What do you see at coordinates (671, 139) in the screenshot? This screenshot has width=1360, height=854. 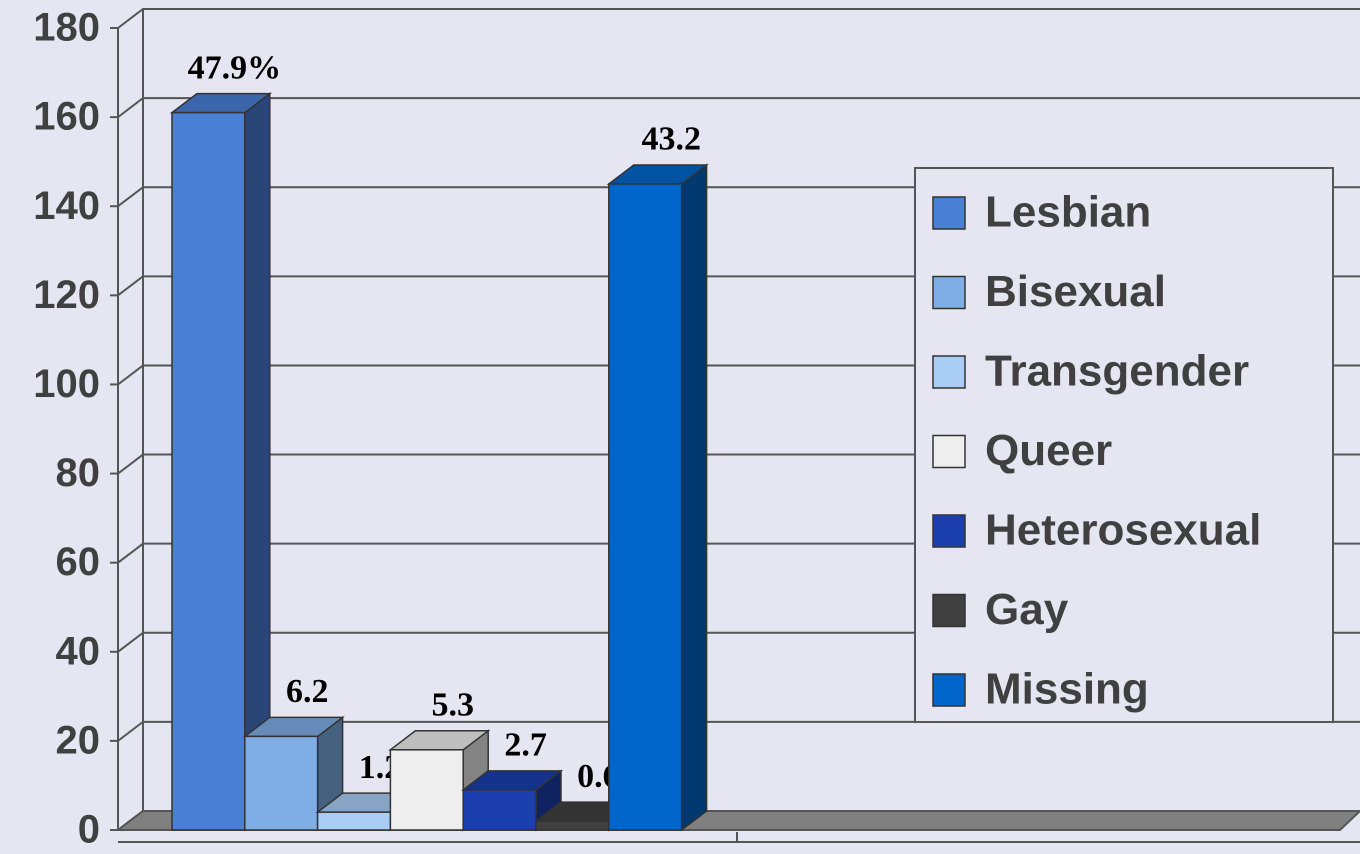 I see `data-label: 43.2` at bounding box center [671, 139].